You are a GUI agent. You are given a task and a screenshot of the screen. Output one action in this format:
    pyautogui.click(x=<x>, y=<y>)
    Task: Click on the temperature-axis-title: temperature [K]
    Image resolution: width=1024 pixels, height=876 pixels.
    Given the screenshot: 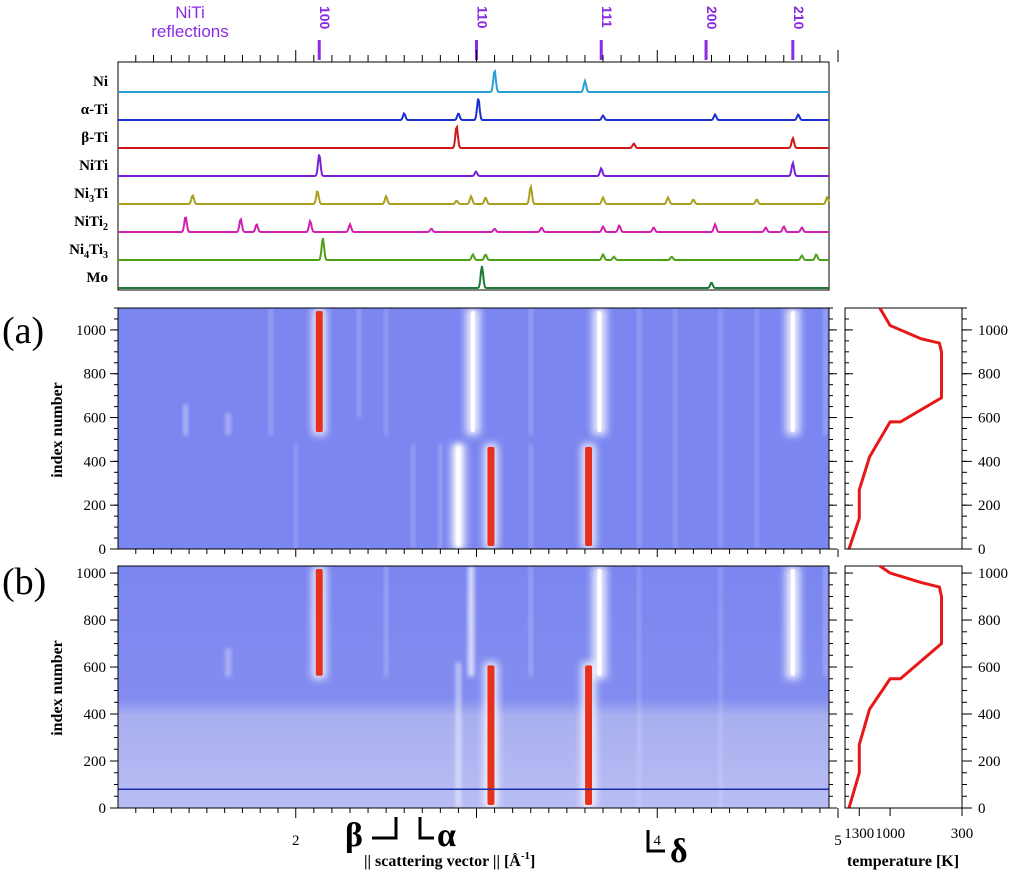 What is the action you would take?
    pyautogui.click(x=903, y=861)
    